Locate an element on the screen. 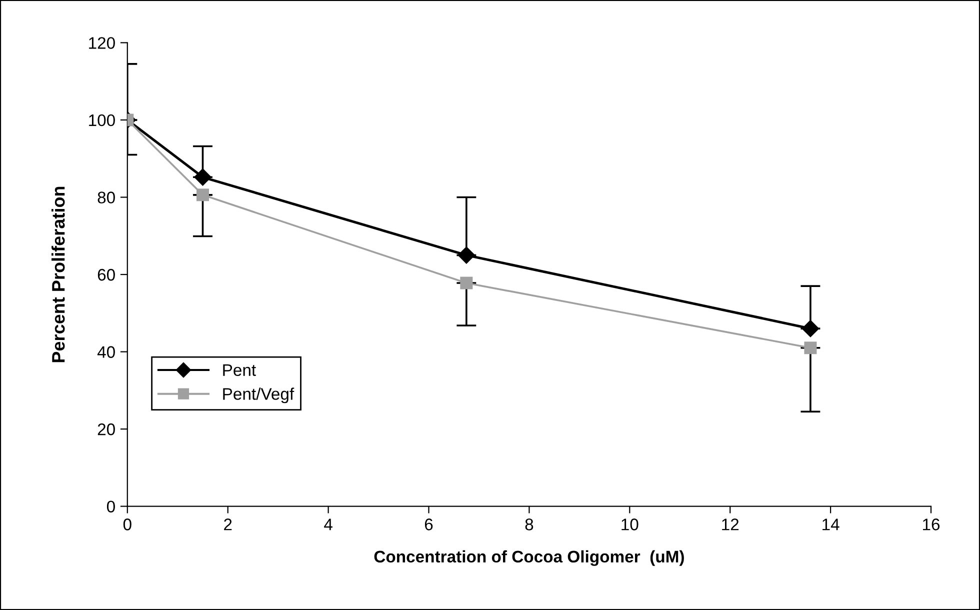  y-tick-label: 100 is located at coordinates (102, 120).